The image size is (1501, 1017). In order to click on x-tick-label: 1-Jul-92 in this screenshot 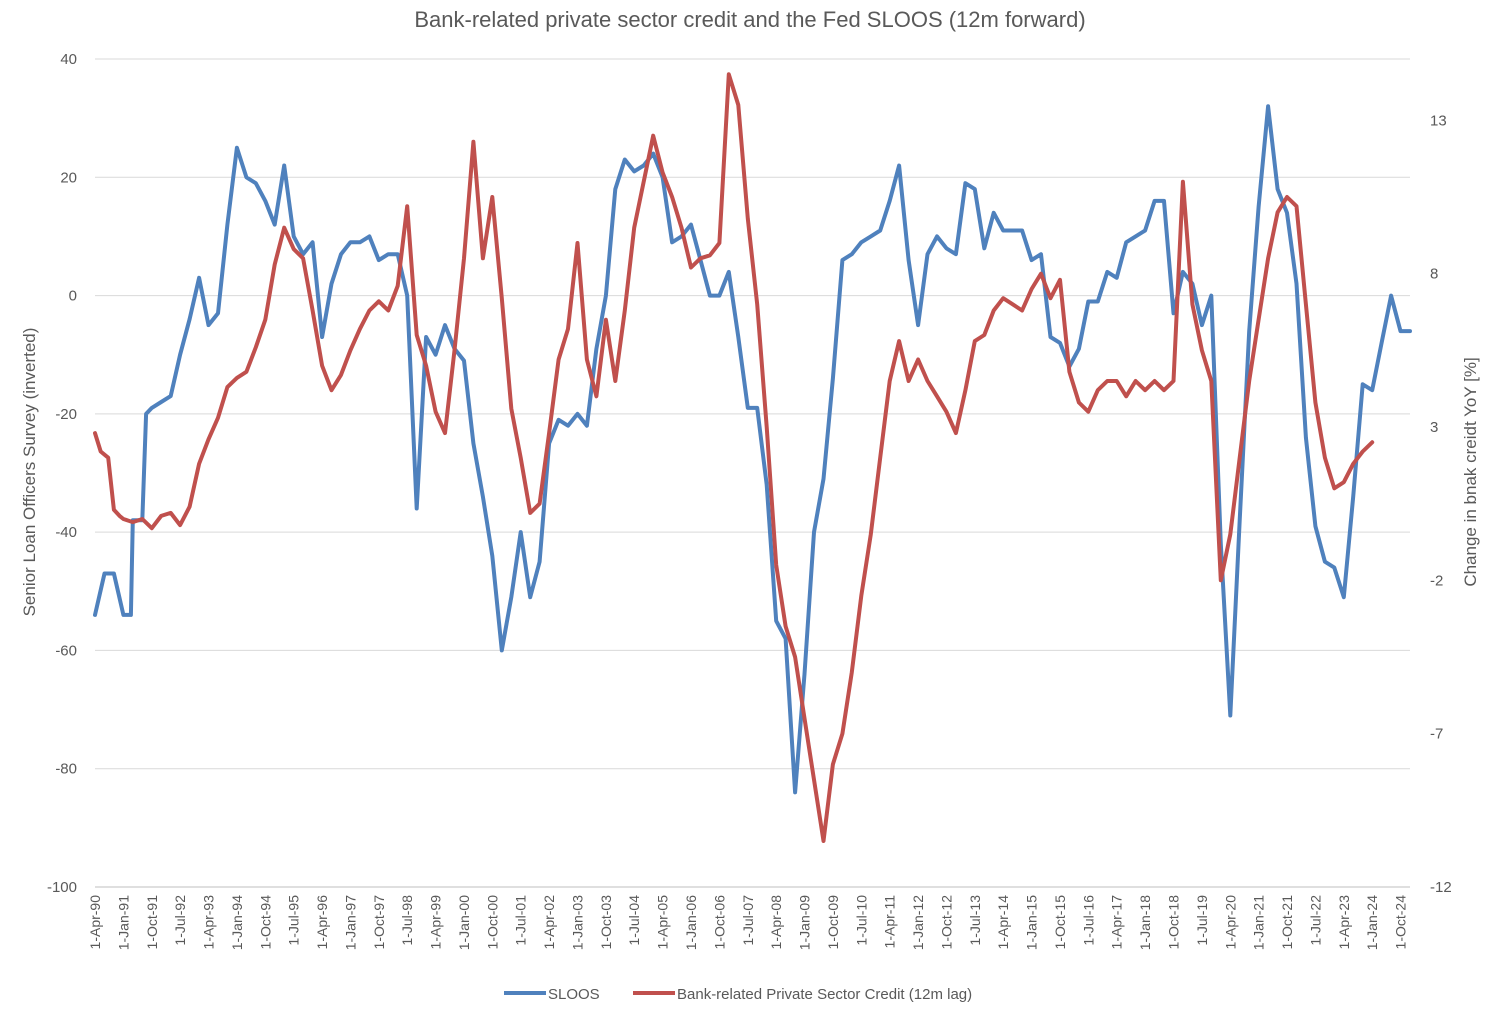, I will do `click(180, 920)`.